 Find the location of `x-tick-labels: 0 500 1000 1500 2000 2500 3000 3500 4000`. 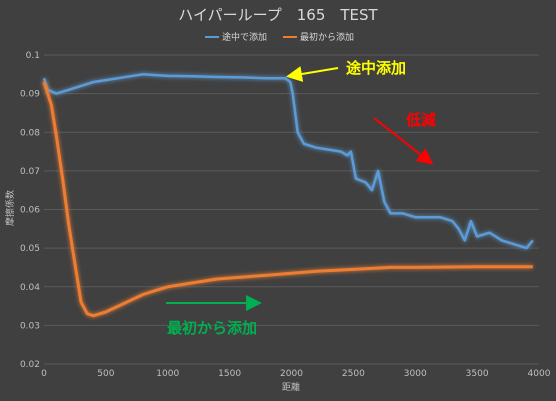

x-tick-labels: 0 500 1000 1500 2000 2500 3000 3500 4000 is located at coordinates (296, 374).